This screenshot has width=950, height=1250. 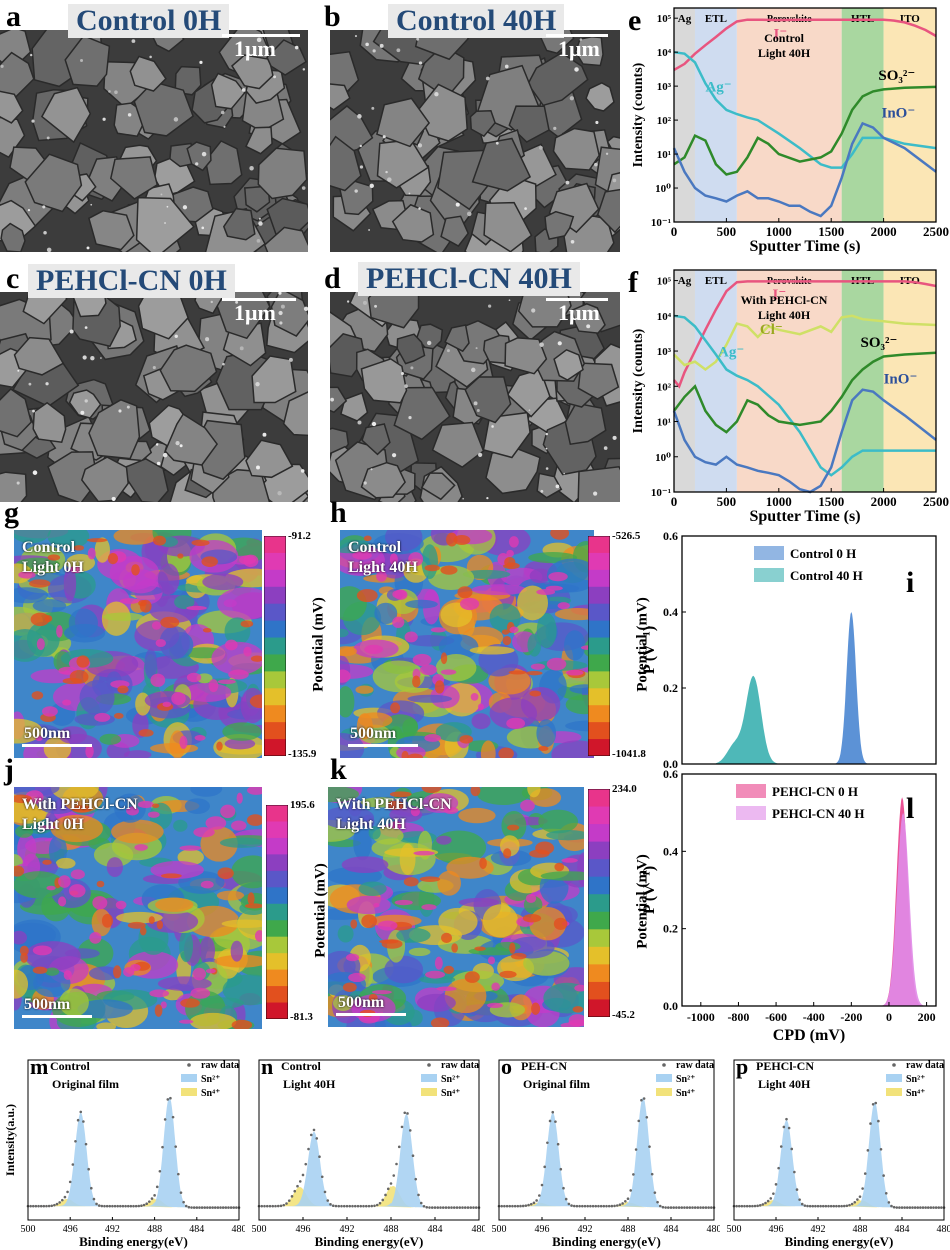 I want to click on layer-band-ag, so click(x=684, y=115).